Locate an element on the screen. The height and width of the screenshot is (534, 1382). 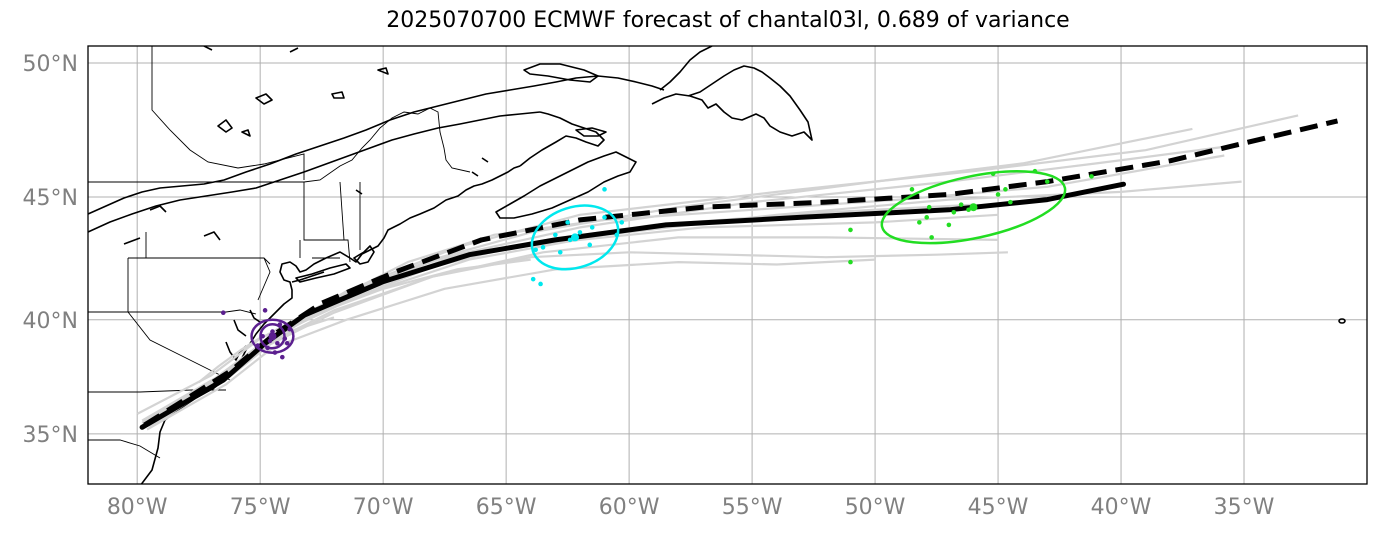
x-tick-label: 55°W is located at coordinates (752, 507).